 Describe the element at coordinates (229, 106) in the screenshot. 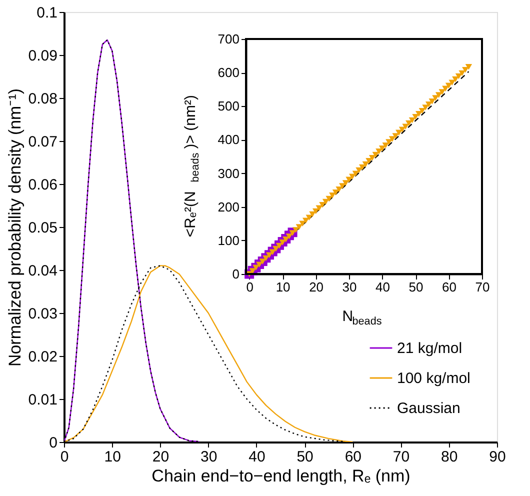

I see `y-tick-label: 500` at that location.